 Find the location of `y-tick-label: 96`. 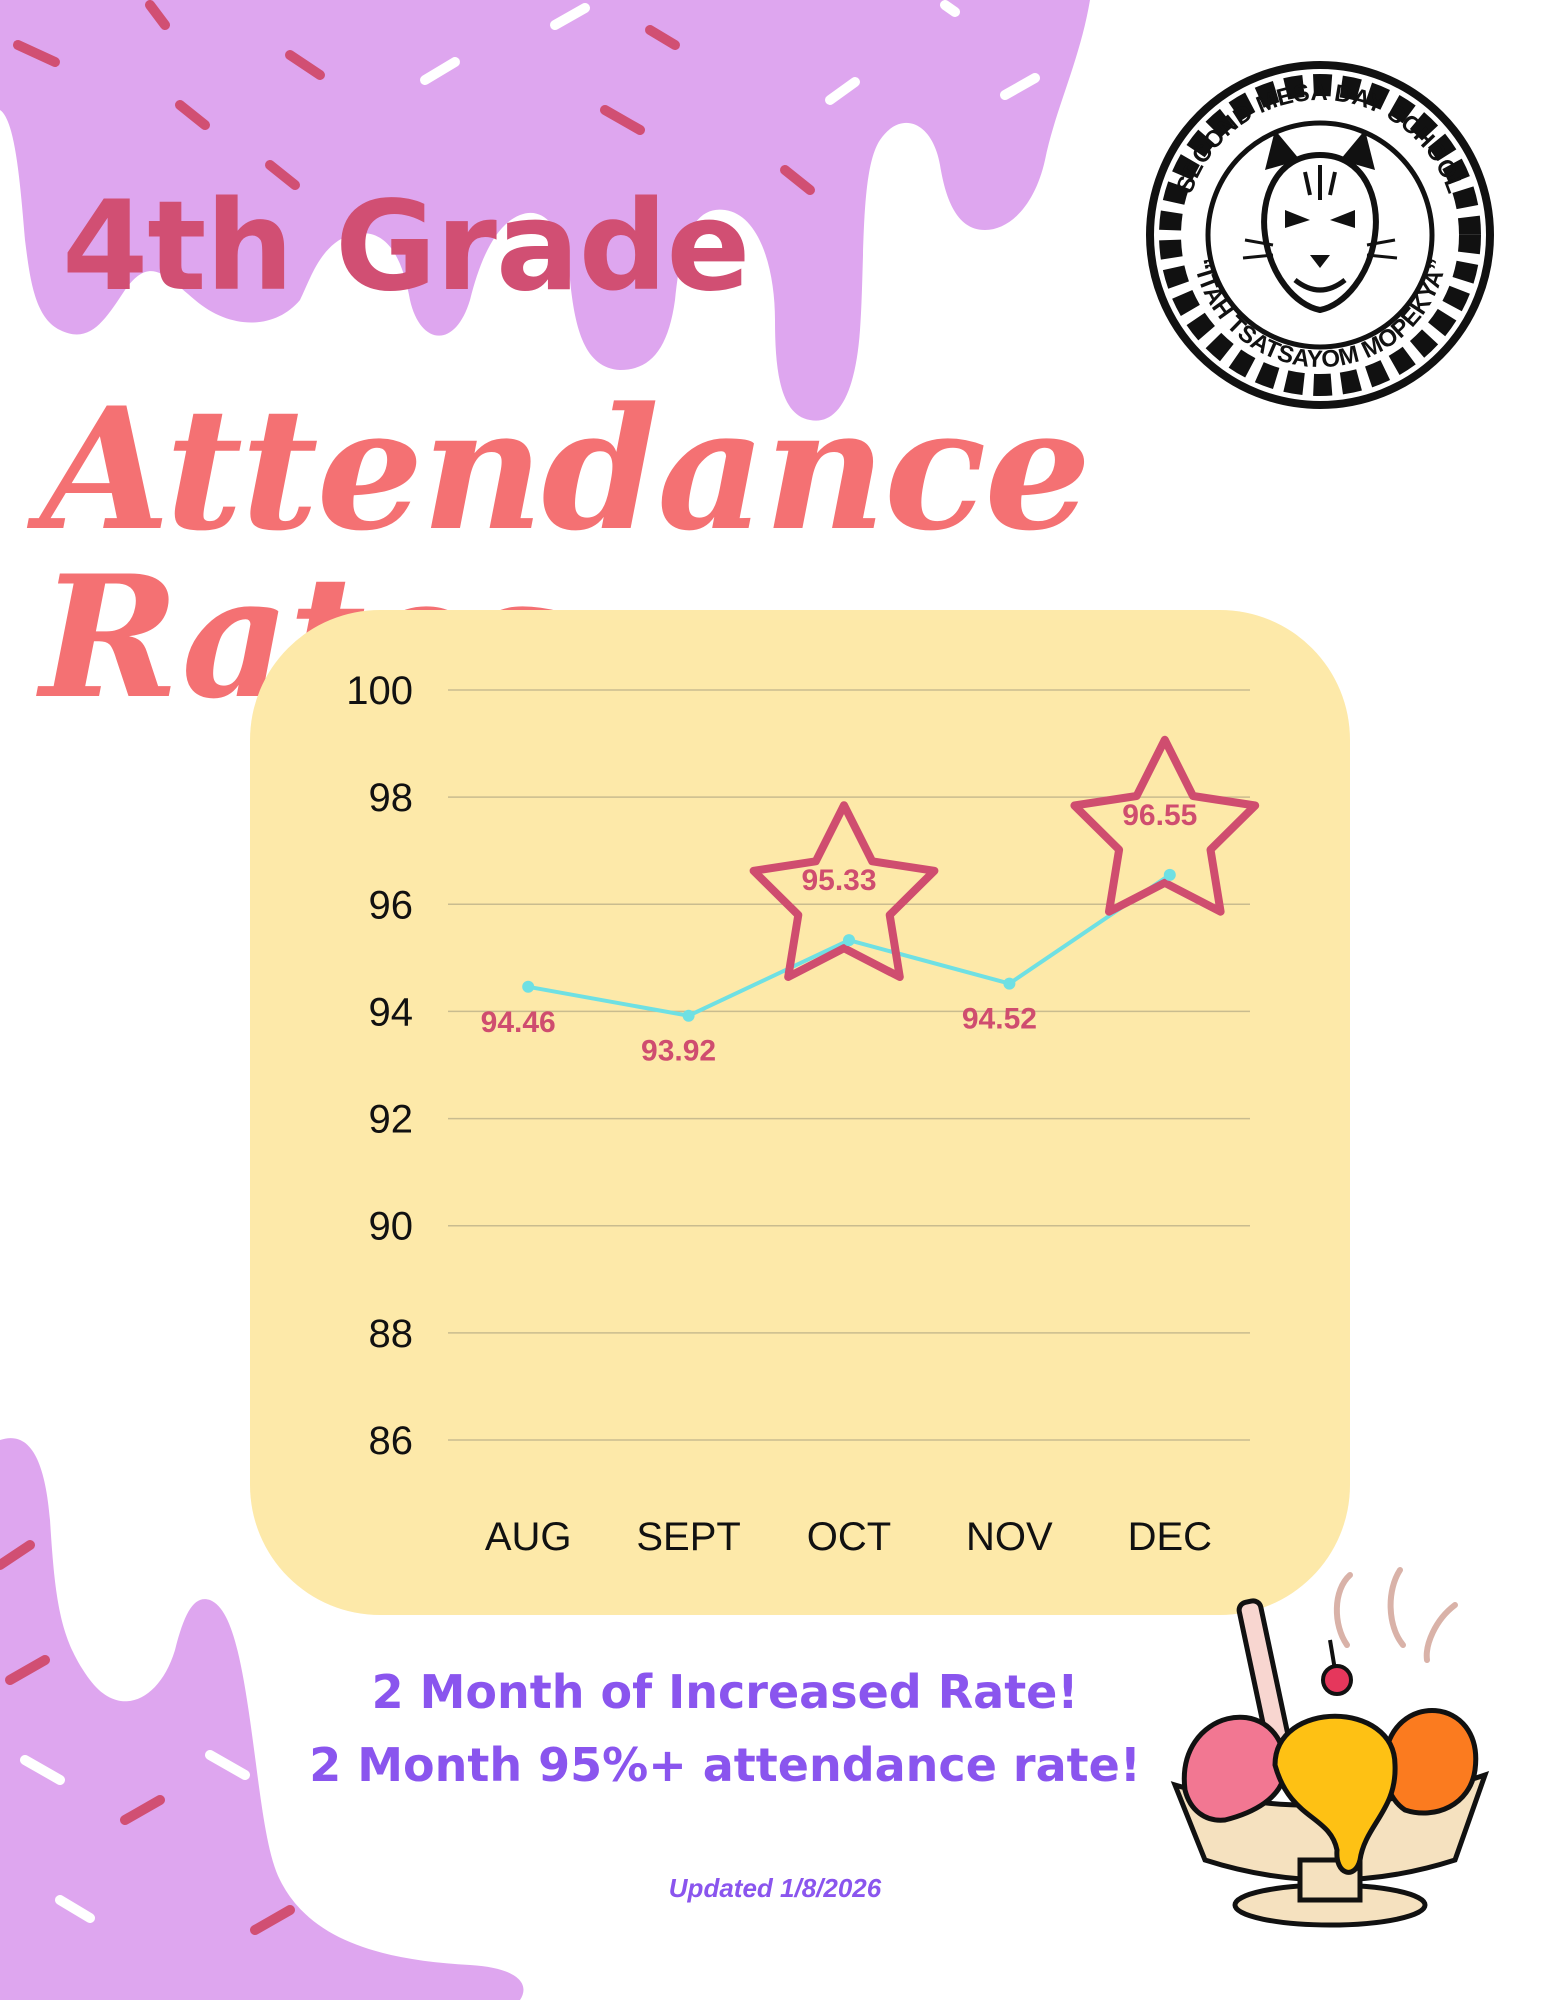

y-tick-label: 96 is located at coordinates (391, 905).